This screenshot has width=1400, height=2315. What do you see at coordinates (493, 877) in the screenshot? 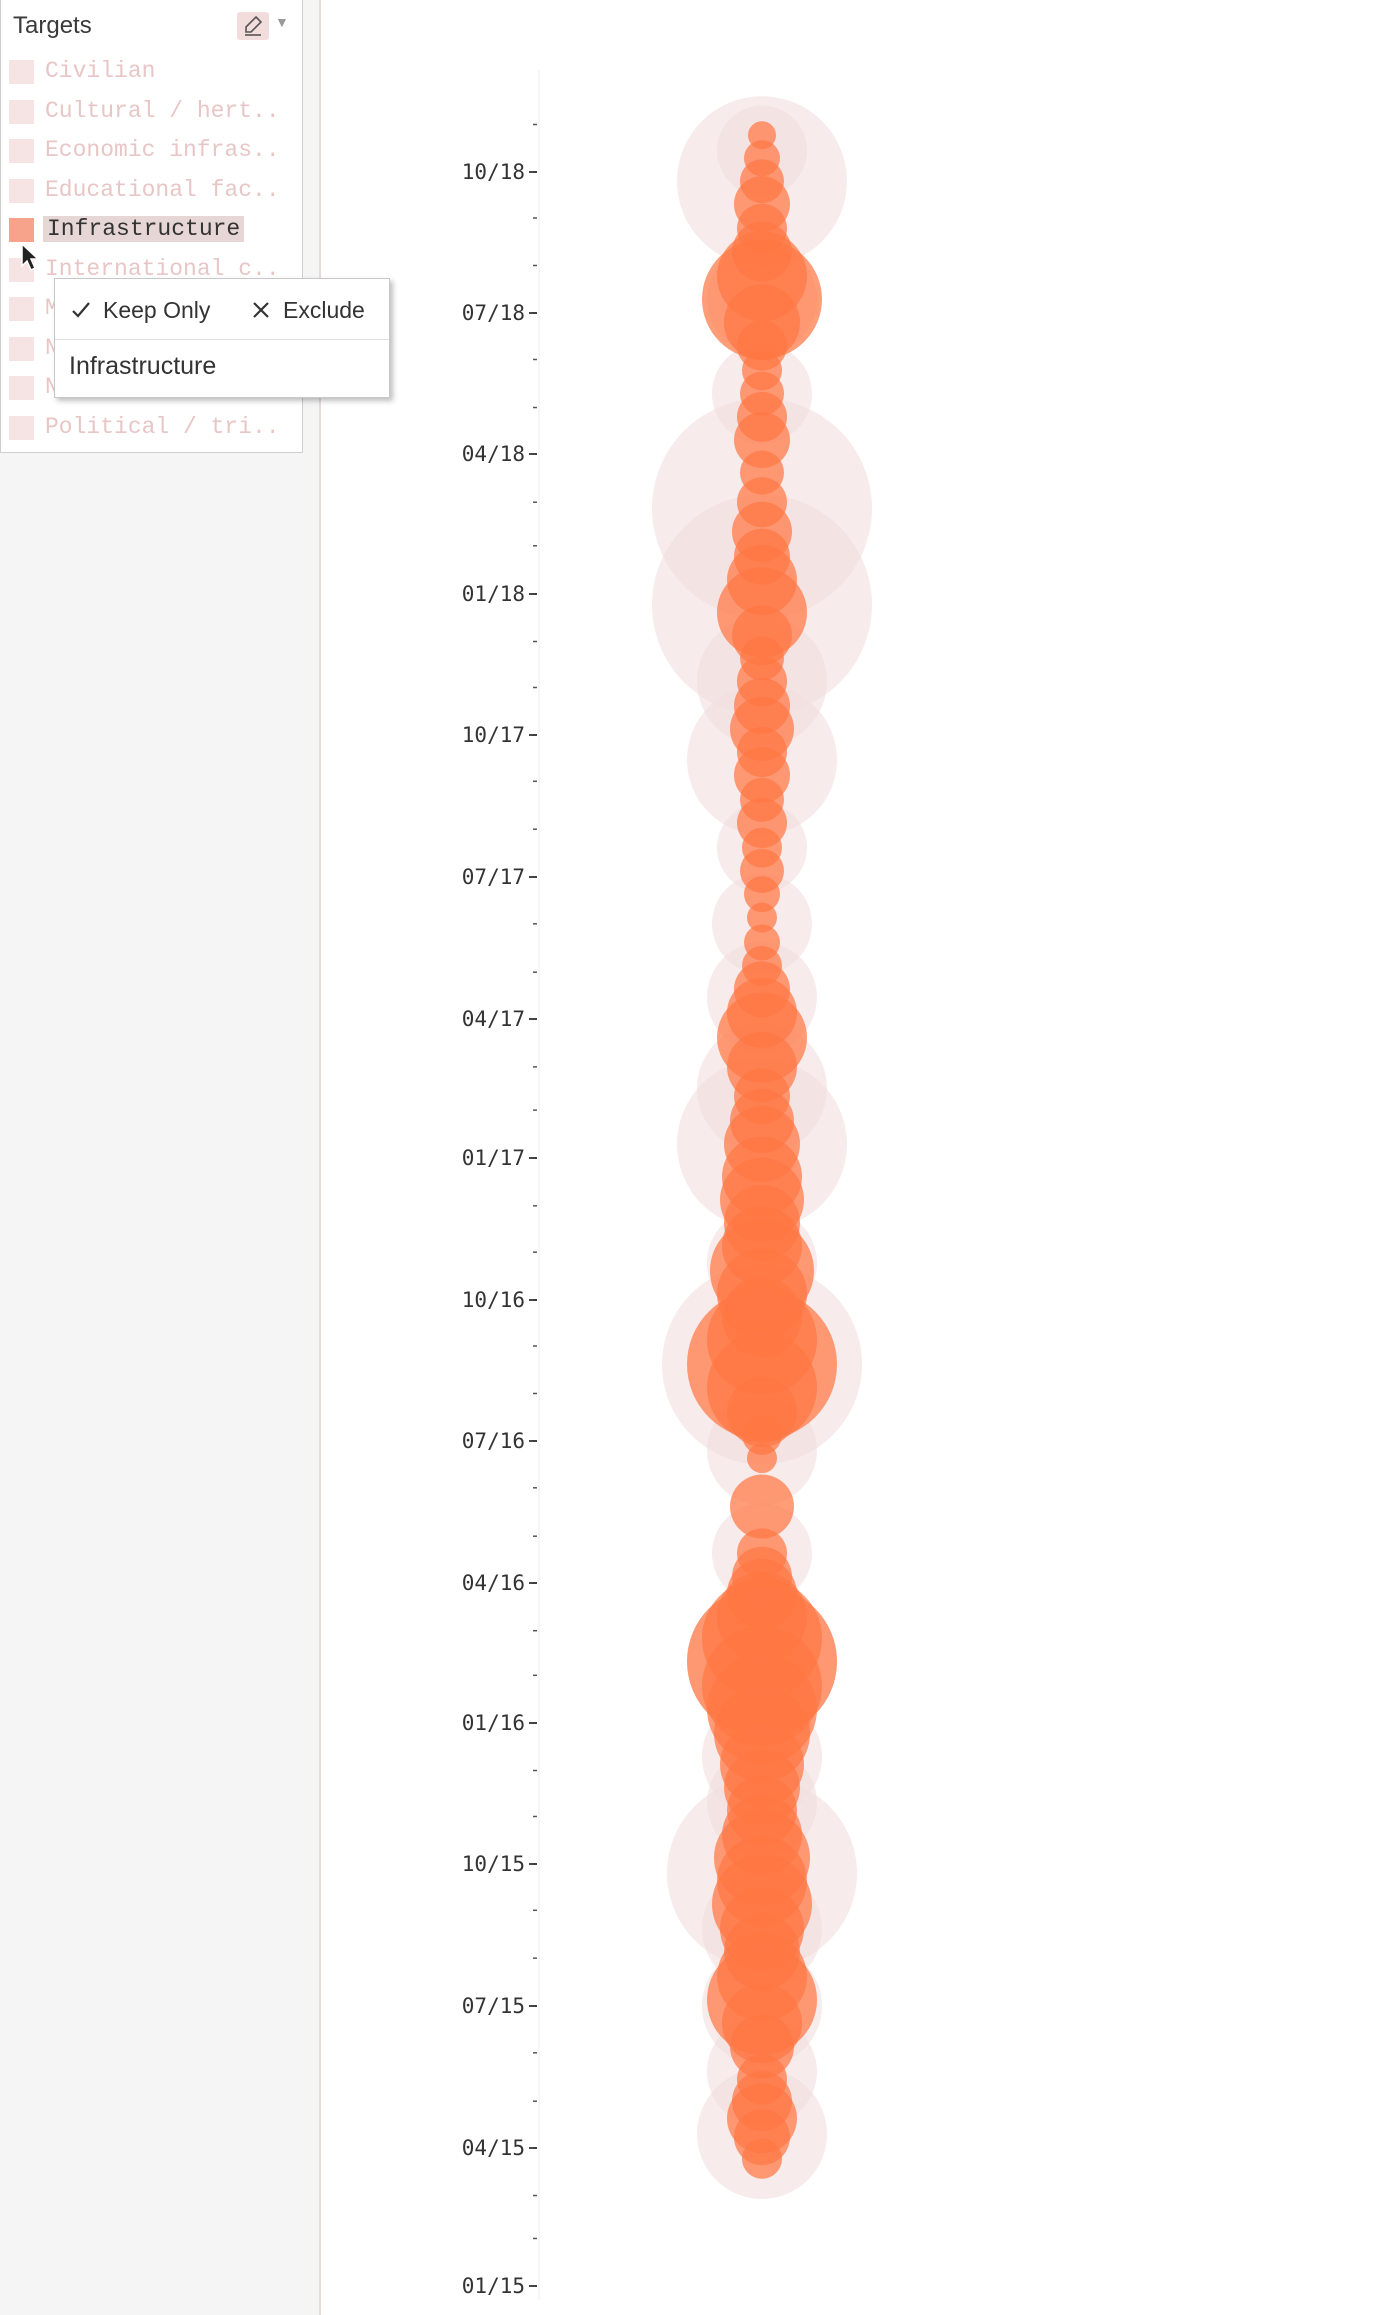
I see `y-tick-label: 07/17` at bounding box center [493, 877].